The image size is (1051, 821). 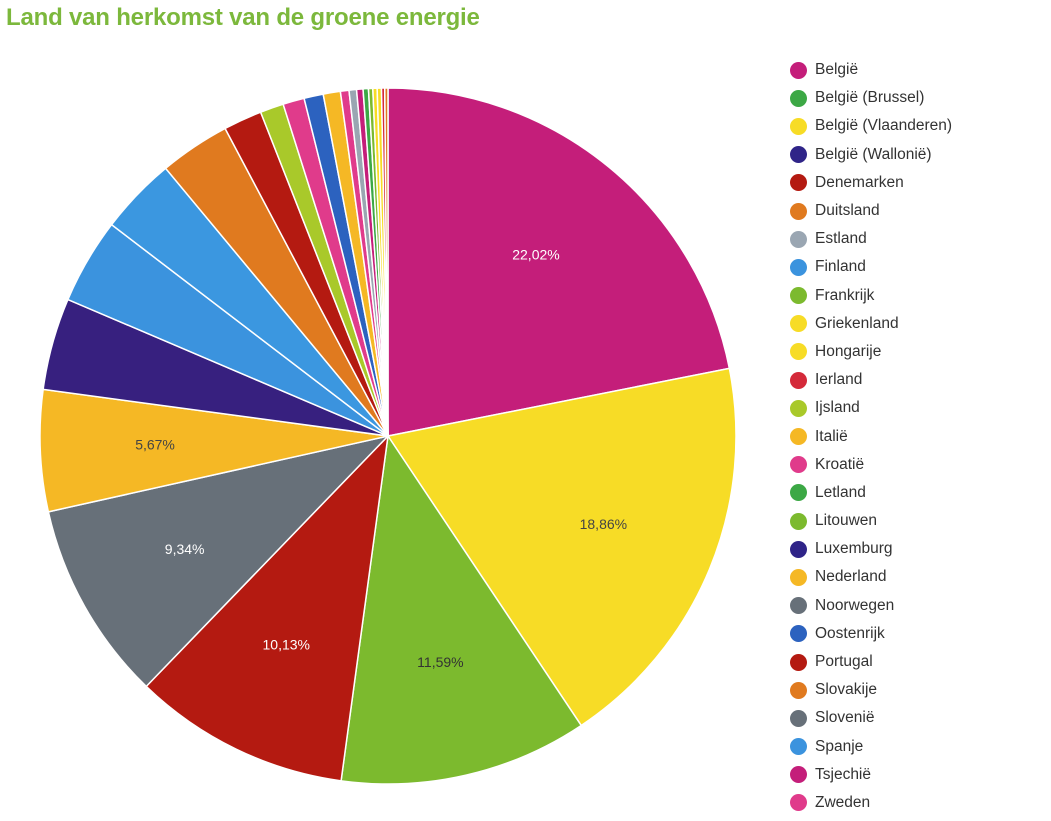 What do you see at coordinates (917, 493) in the screenshot?
I see `legend-item: Letland` at bounding box center [917, 493].